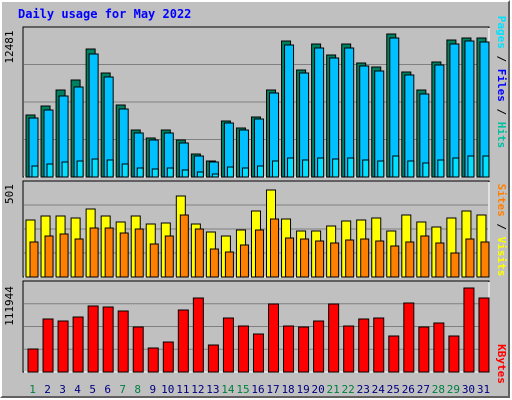 This screenshot has width=512, height=400. Describe the element at coordinates (92, 389) in the screenshot. I see `day-label-5: 5` at that location.